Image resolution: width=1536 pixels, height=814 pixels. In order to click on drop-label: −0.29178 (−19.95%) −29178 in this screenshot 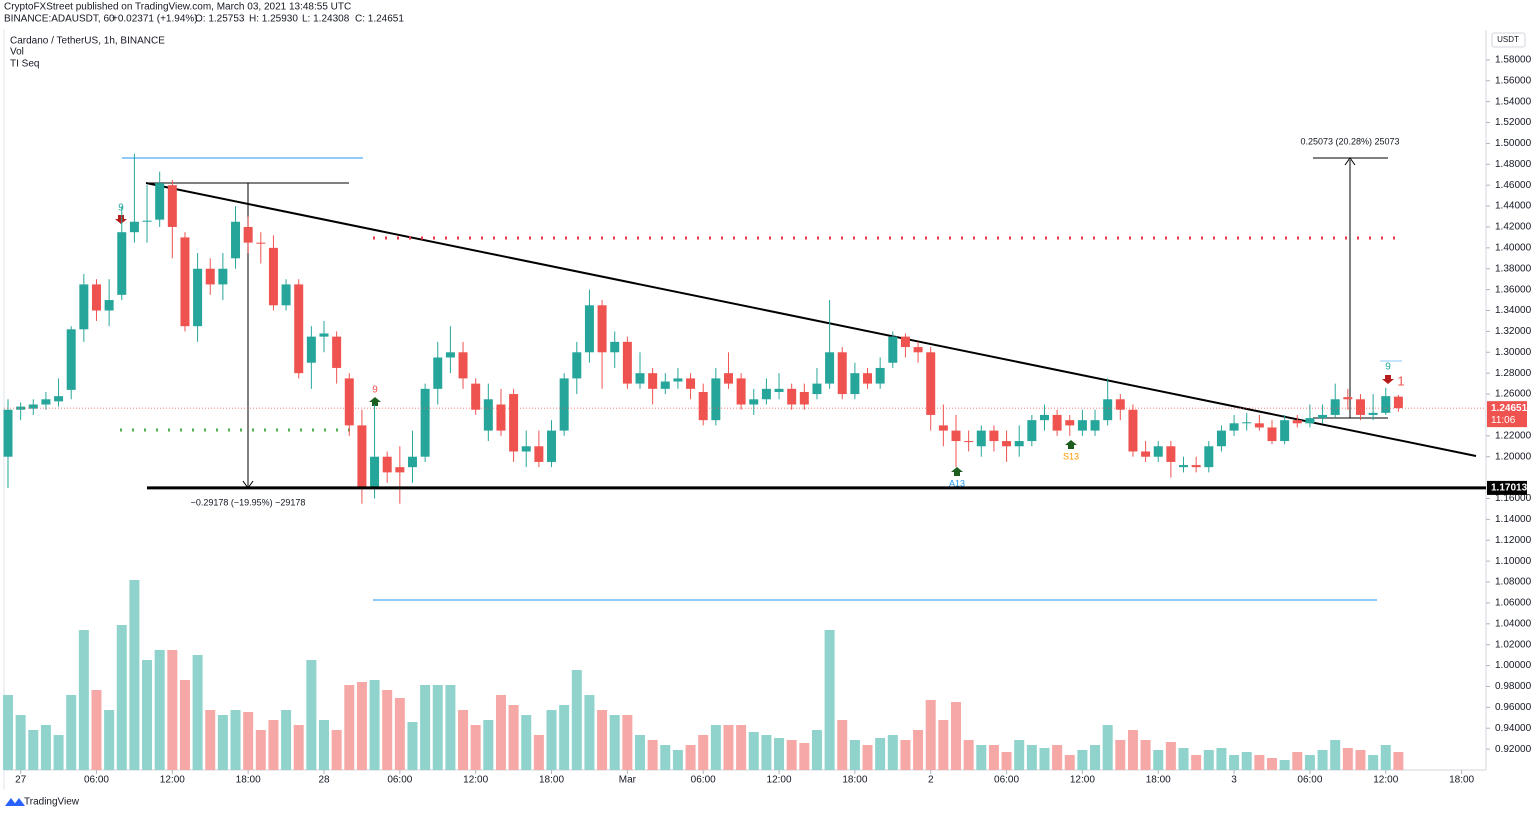, I will do `click(248, 502)`.